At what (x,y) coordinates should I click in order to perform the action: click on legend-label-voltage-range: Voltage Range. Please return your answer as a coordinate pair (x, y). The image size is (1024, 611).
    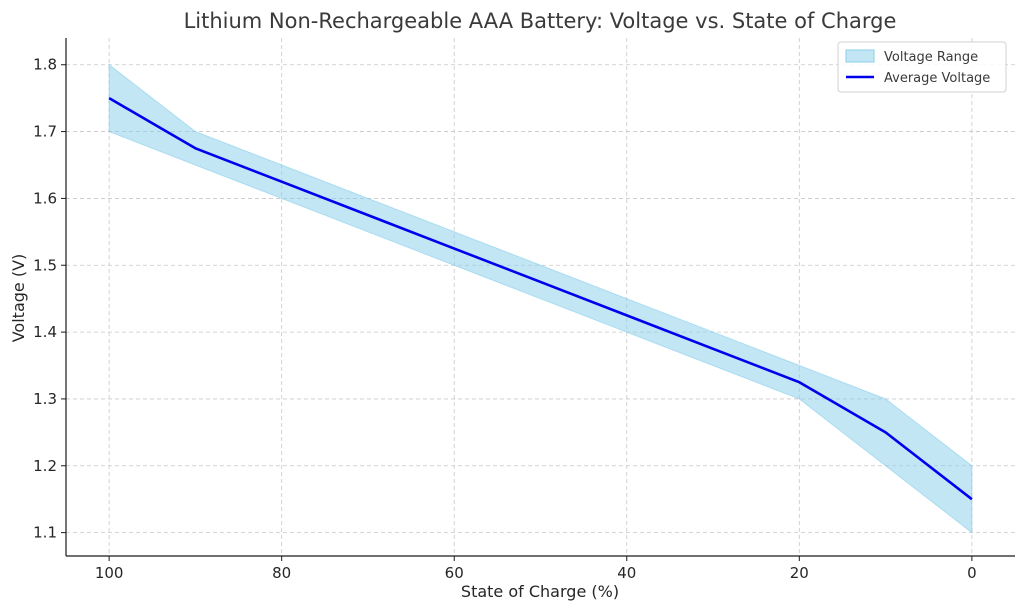
    Looking at the image, I should click on (931, 57).